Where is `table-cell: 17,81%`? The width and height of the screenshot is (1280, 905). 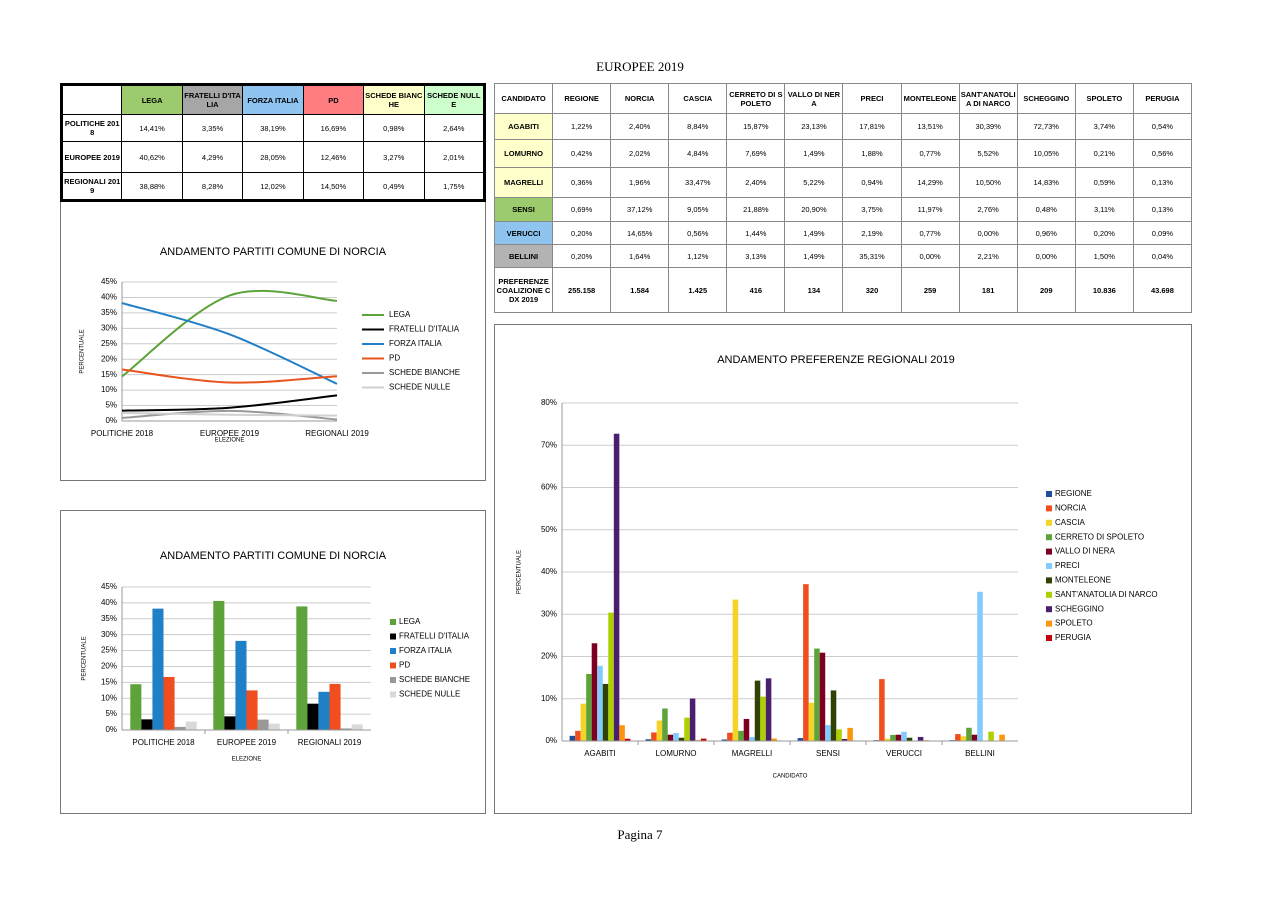
table-cell: 17,81% is located at coordinates (872, 126).